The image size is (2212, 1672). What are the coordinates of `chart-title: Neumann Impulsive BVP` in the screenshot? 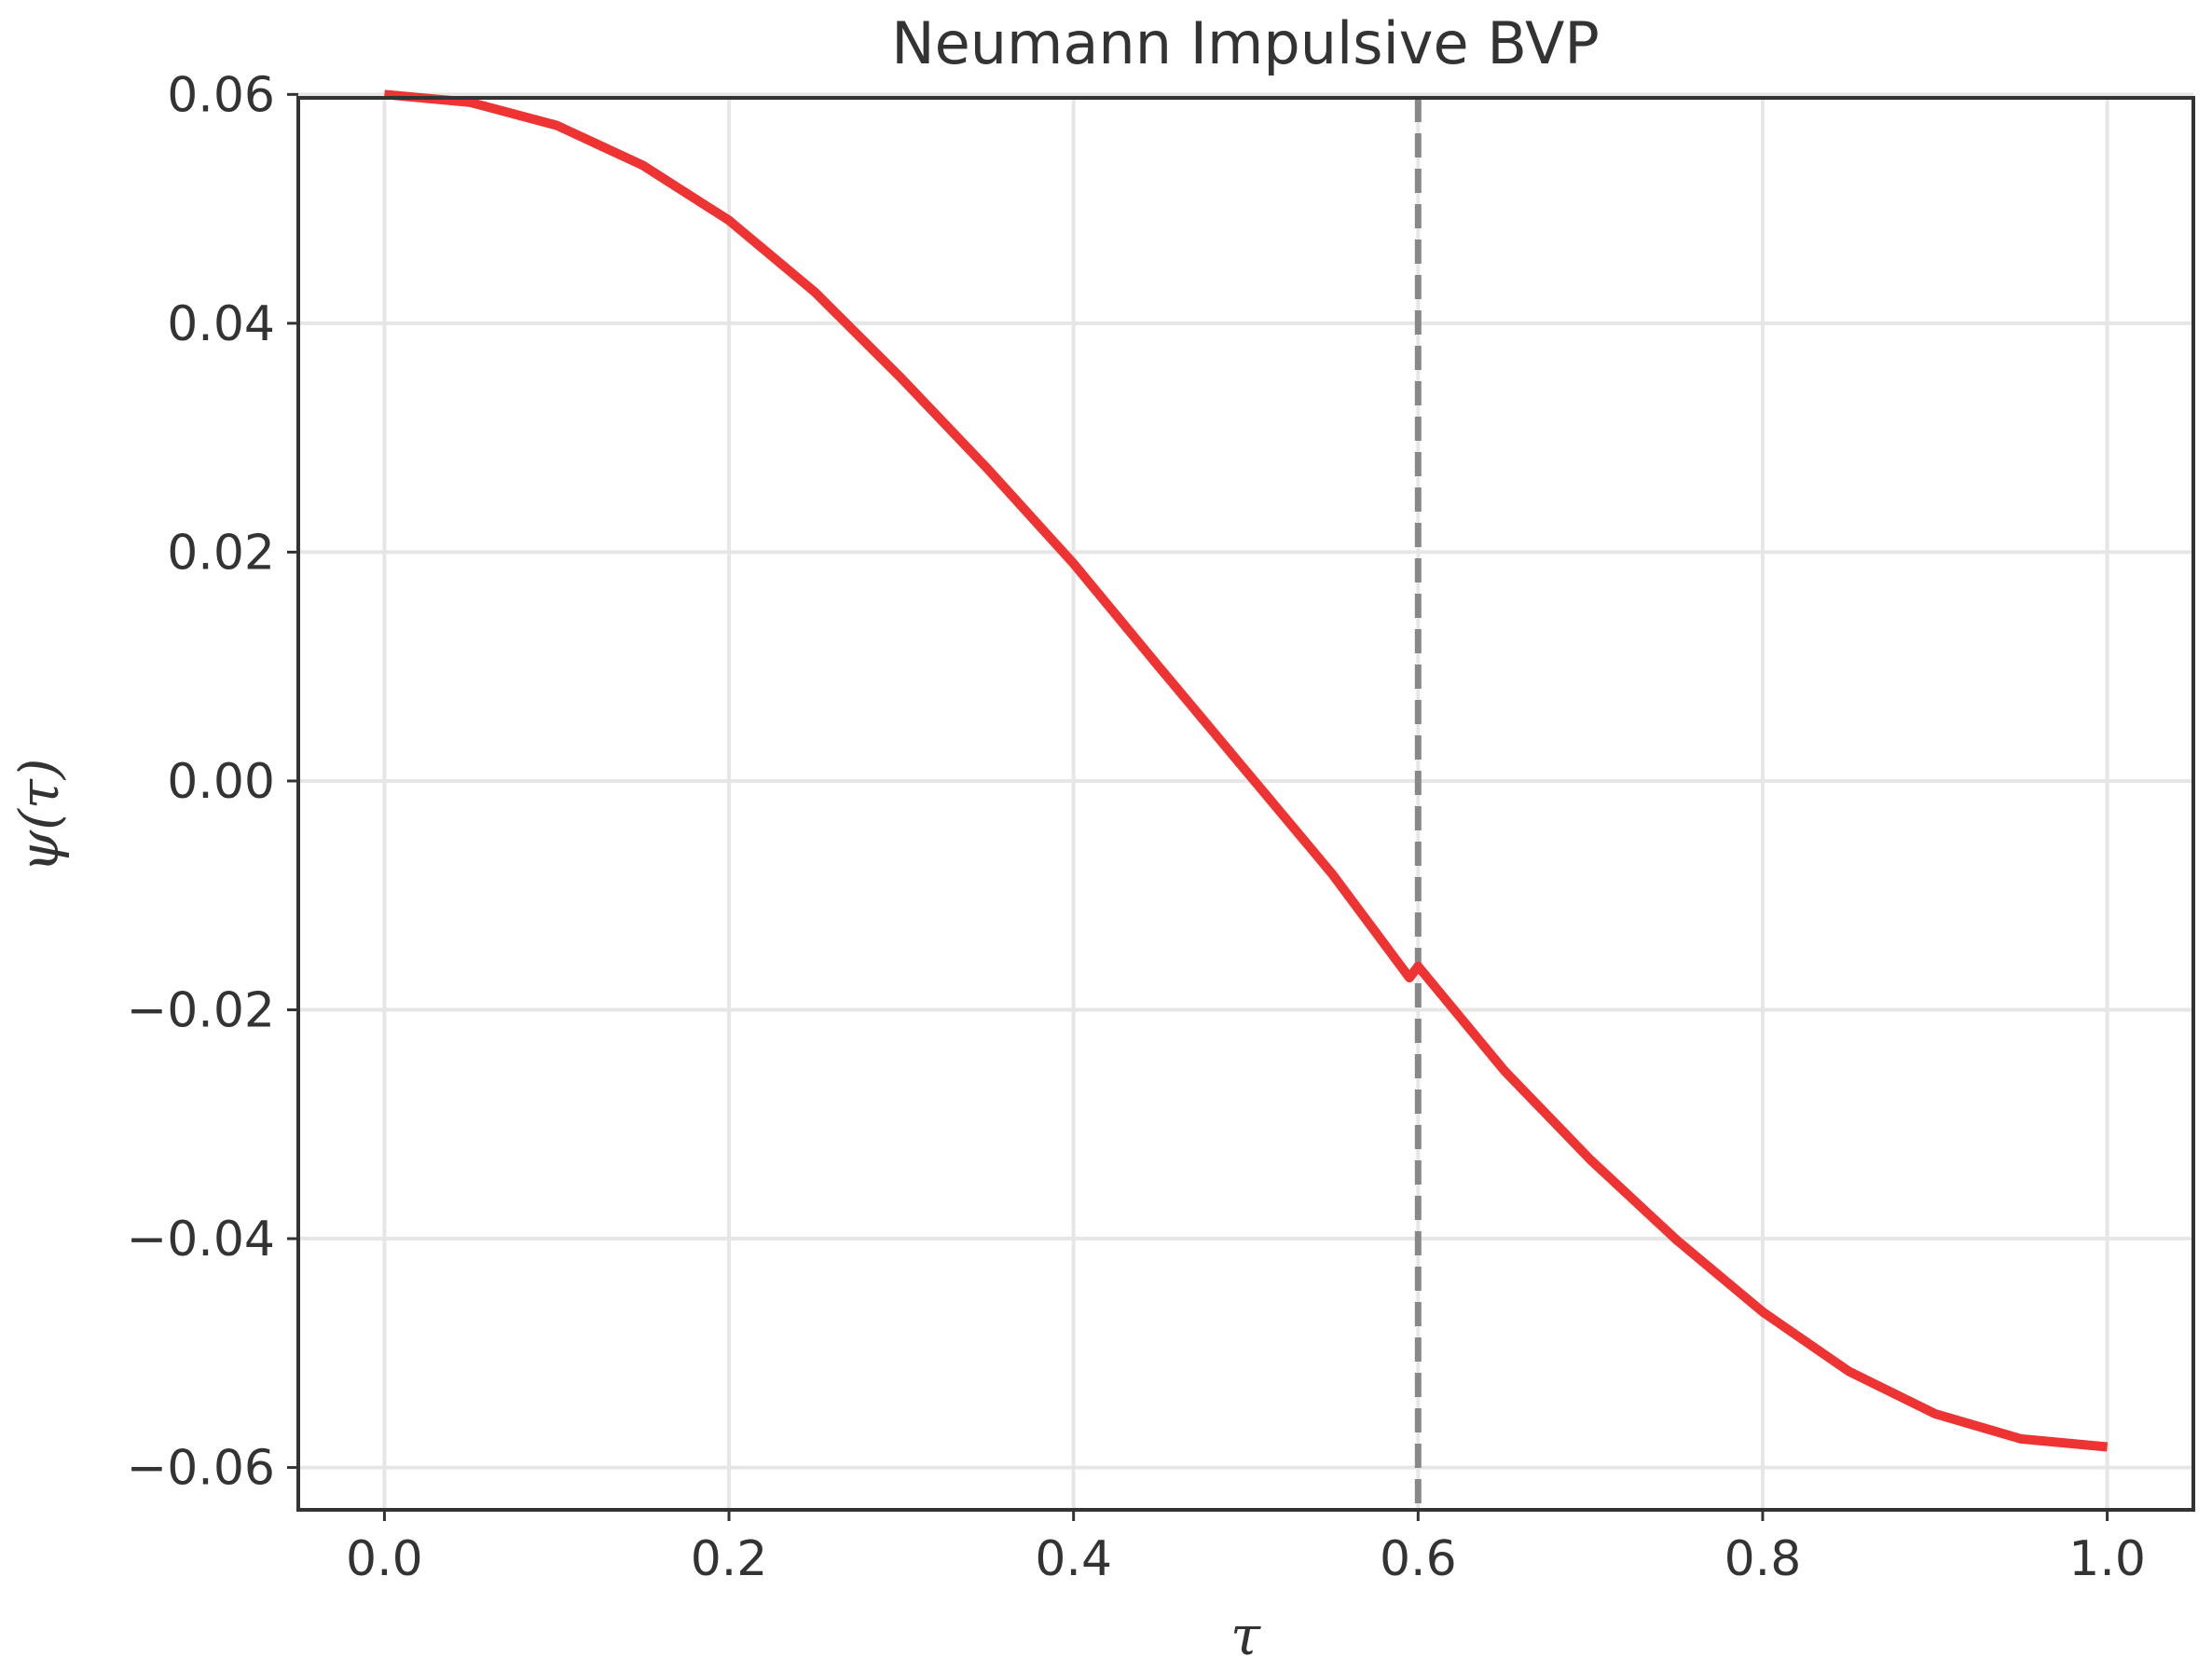 It's located at (1245, 43).